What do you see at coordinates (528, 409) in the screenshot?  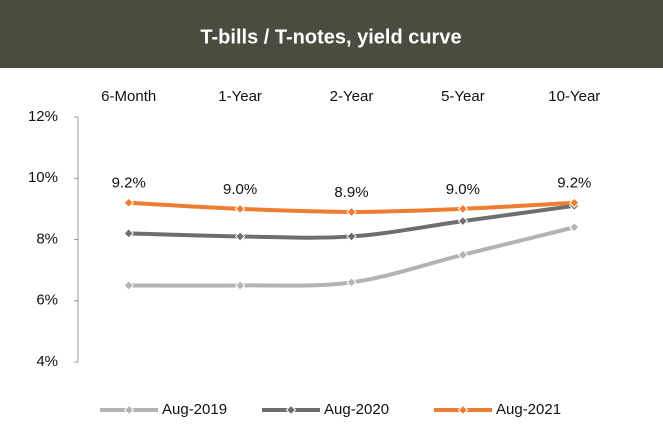 I see `legend-label: Aug-2021` at bounding box center [528, 409].